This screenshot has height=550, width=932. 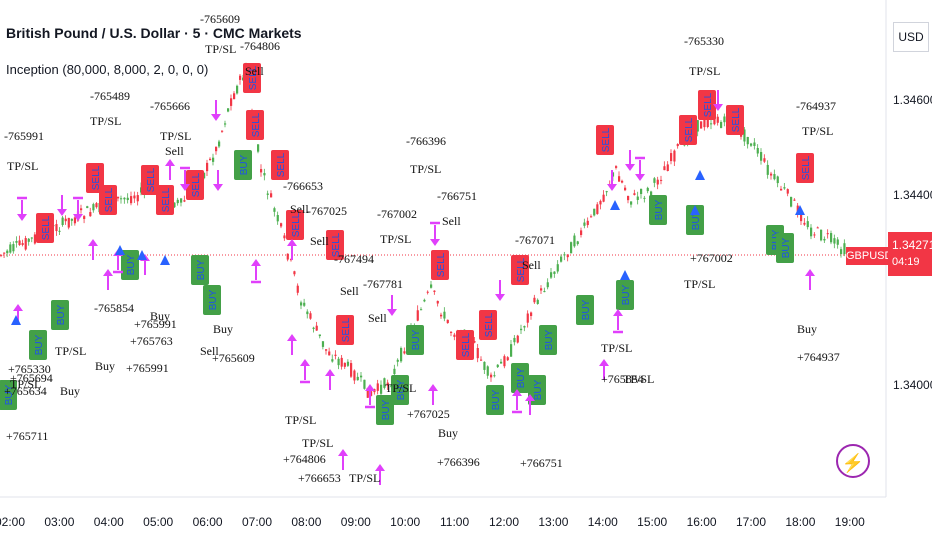 I want to click on trade-annotation: +765694, so click(x=31, y=378).